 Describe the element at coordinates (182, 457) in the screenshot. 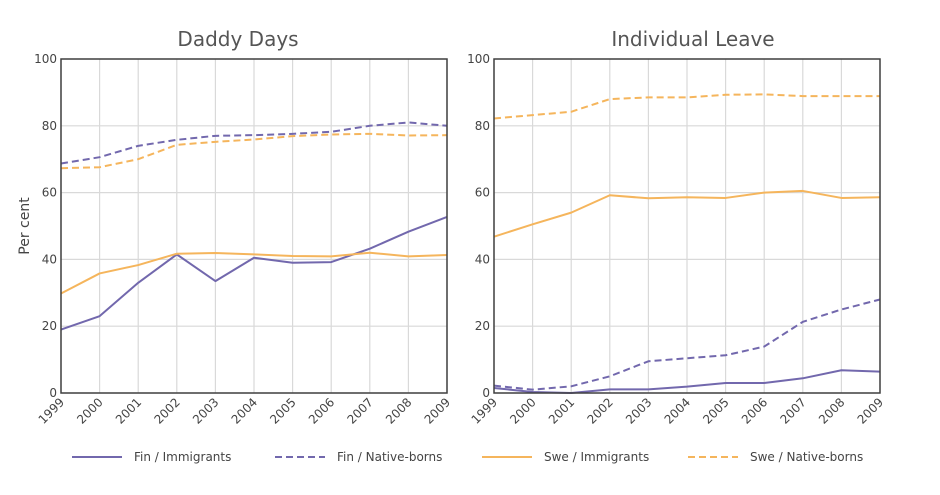

I see `legend-label: Fin / Immigrants` at that location.